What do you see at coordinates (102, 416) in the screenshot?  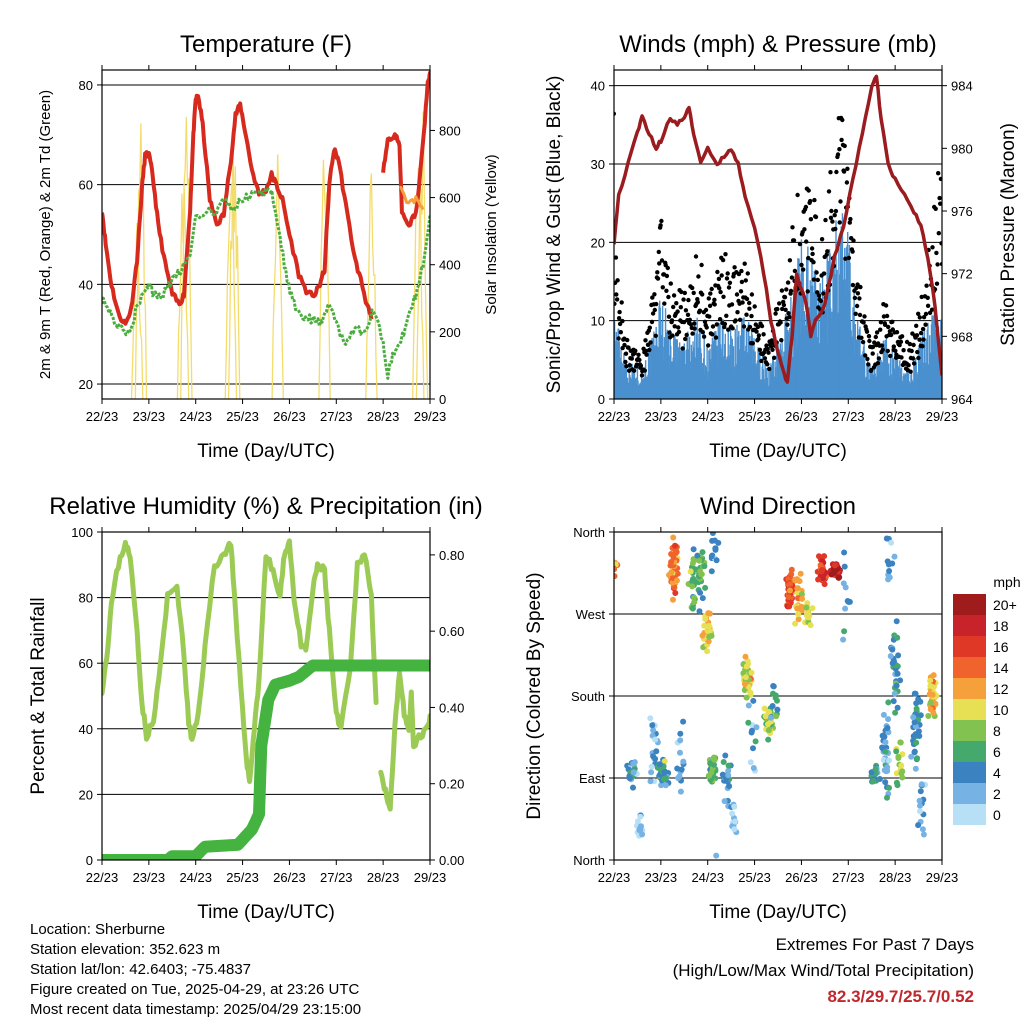 I see `x-tick-label: 22/23` at bounding box center [102, 416].